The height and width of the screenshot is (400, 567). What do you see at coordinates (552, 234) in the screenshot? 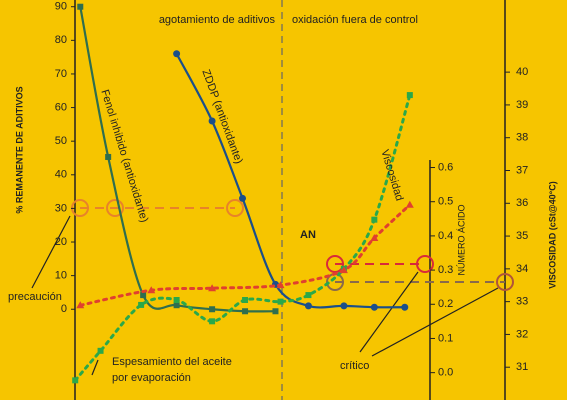
I see `y2-axis-label: VISCOSIDAD (cSt@40°C)` at bounding box center [552, 234].